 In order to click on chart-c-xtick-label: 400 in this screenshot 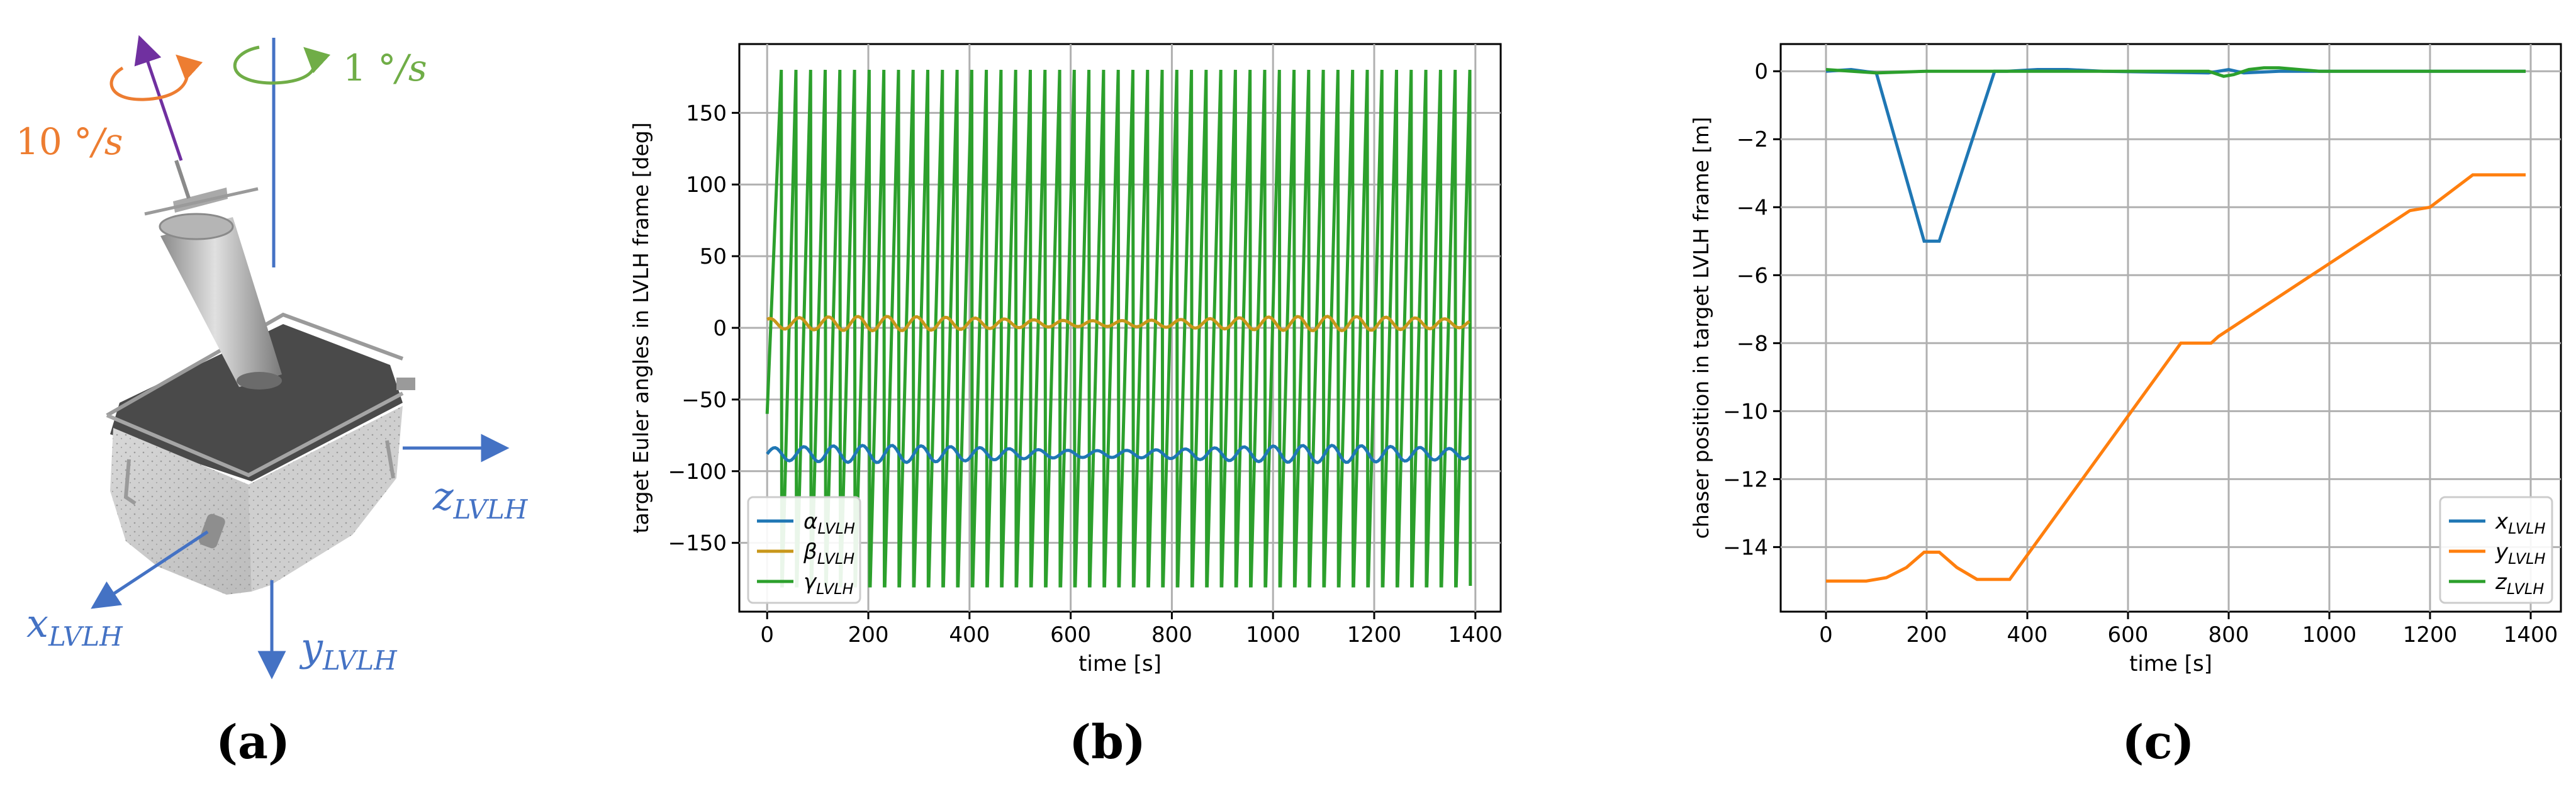, I will do `click(2027, 635)`.